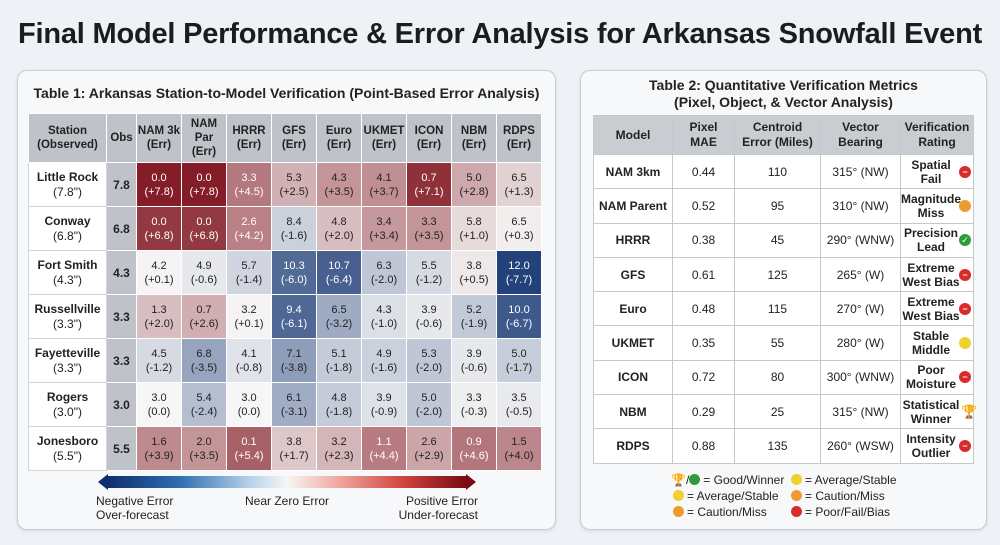  I want to click on model-name: Euro, so click(633, 309).